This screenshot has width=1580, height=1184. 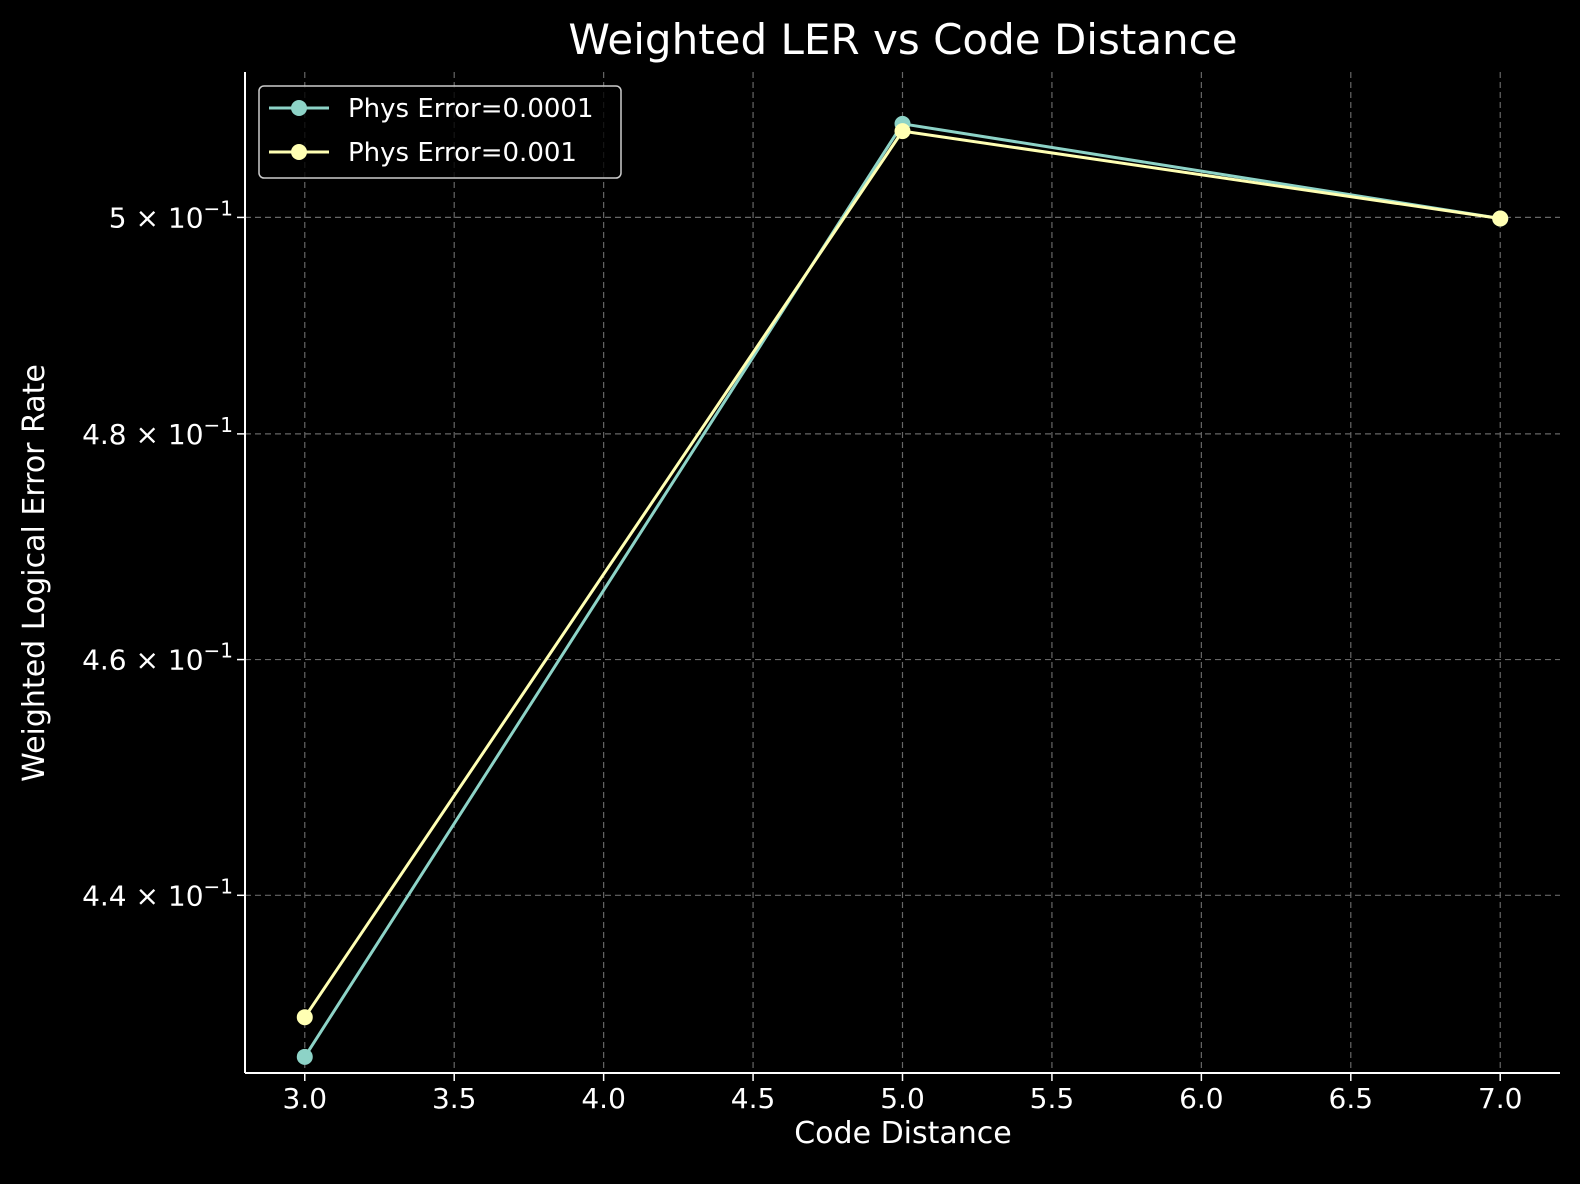 I want to click on x-tick-label: 6.5, so click(x=1351, y=1098).